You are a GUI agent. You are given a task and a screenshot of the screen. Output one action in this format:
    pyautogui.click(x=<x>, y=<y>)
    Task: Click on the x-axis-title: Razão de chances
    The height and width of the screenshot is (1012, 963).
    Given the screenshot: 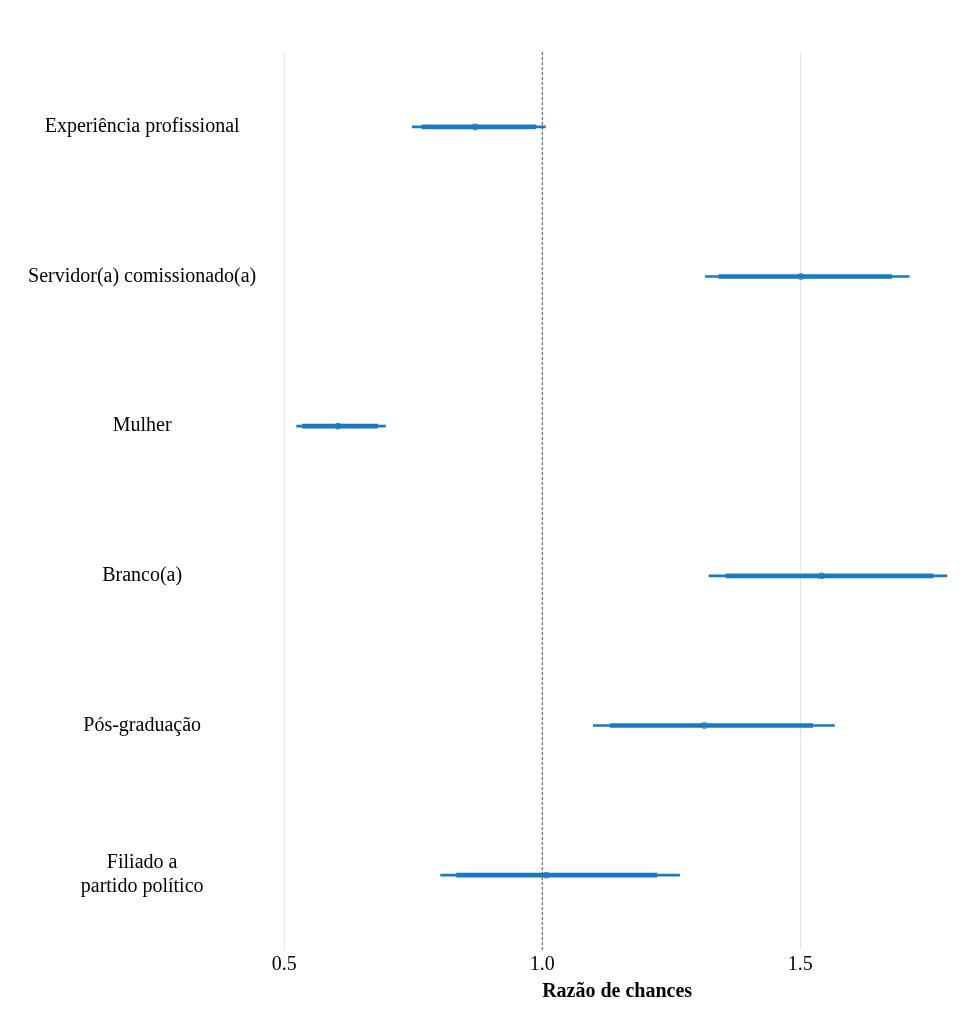 What is the action you would take?
    pyautogui.click(x=617, y=990)
    